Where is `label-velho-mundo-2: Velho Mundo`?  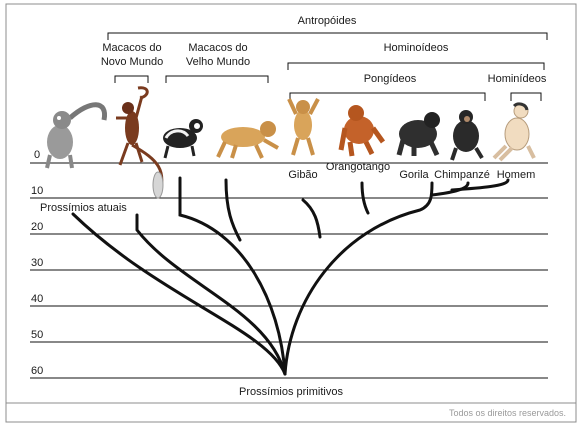 label-velho-mundo-2: Velho Mundo is located at coordinates (218, 62).